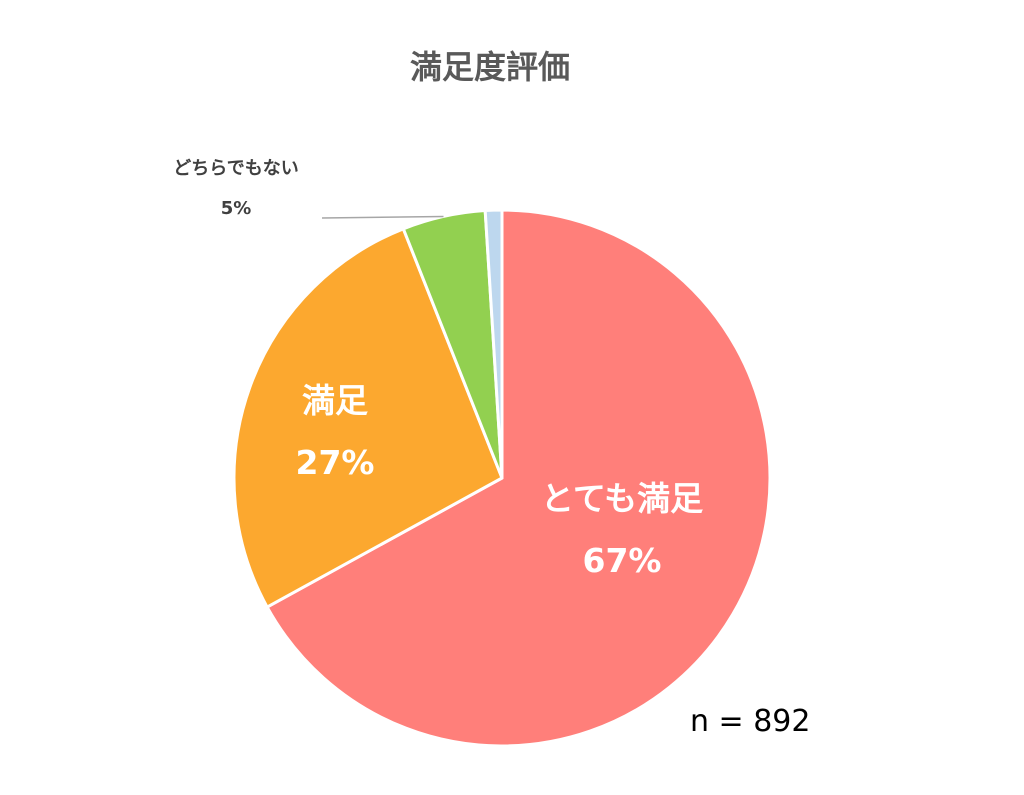 This screenshot has width=1024, height=795. What do you see at coordinates (622, 560) in the screenshot?
I see `slice-very-satisfied-value: 67%` at bounding box center [622, 560].